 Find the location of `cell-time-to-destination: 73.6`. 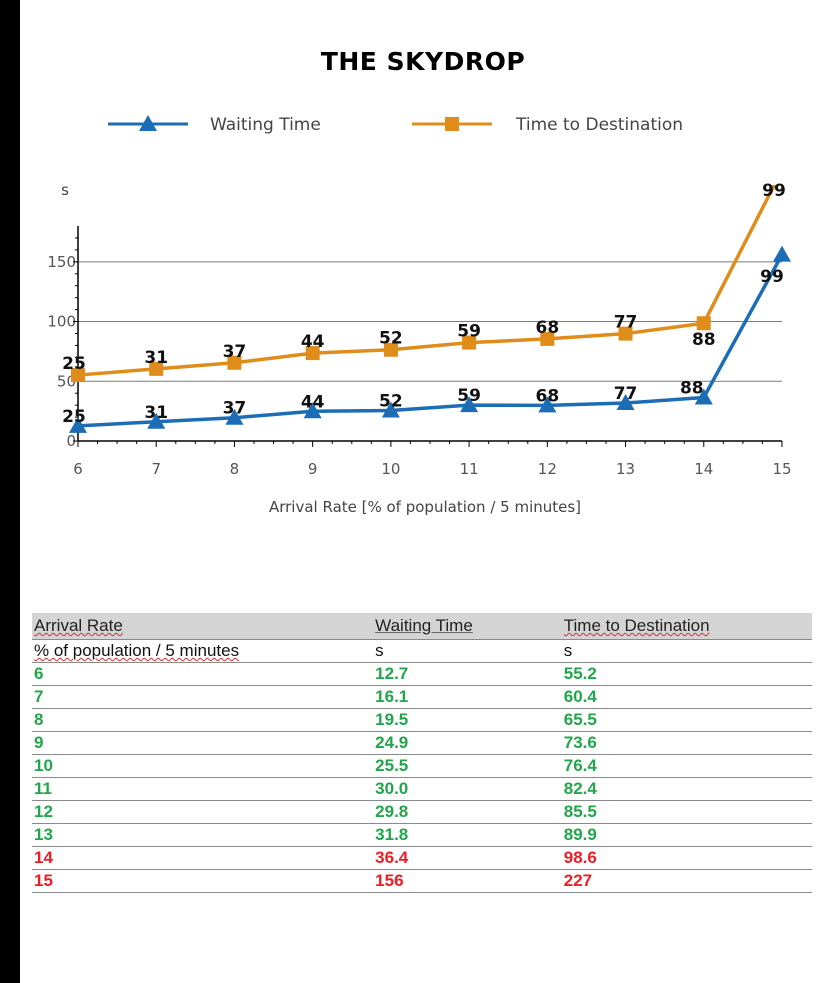

cell-time-to-destination: 73.6 is located at coordinates (686, 743).